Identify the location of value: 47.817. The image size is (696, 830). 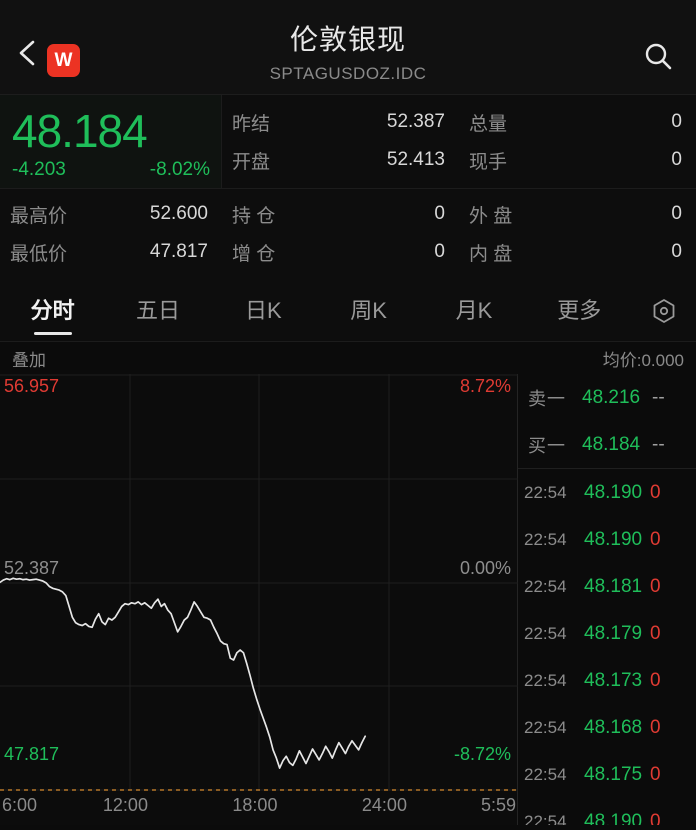
(178, 251).